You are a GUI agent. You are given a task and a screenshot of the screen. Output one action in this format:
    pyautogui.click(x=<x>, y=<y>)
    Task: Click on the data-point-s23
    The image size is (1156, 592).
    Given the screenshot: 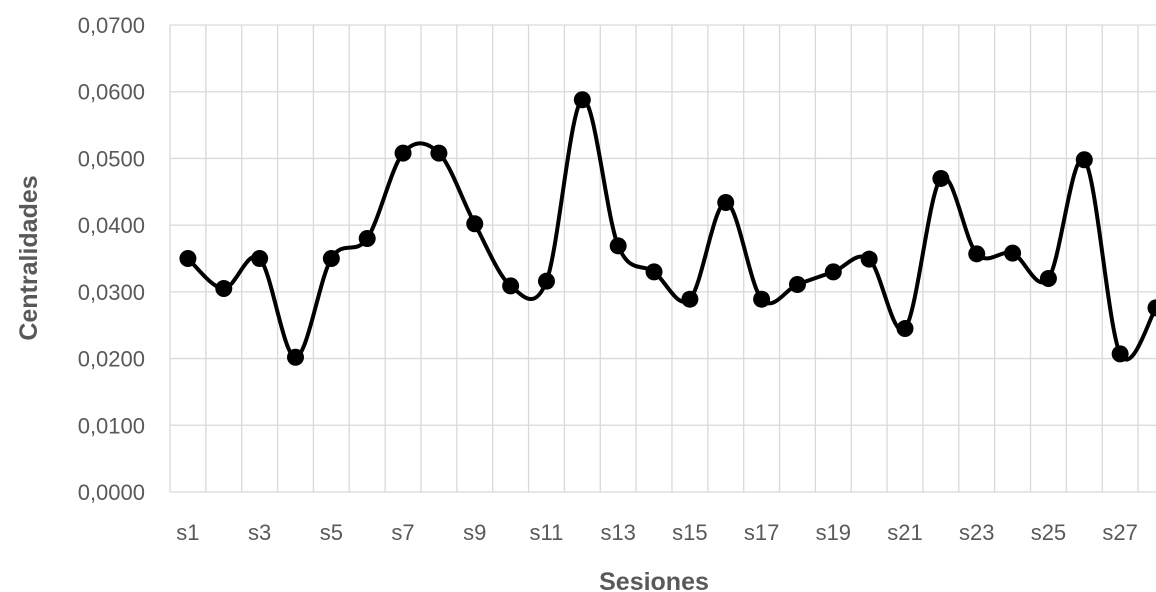 What is the action you would take?
    pyautogui.click(x=977, y=254)
    